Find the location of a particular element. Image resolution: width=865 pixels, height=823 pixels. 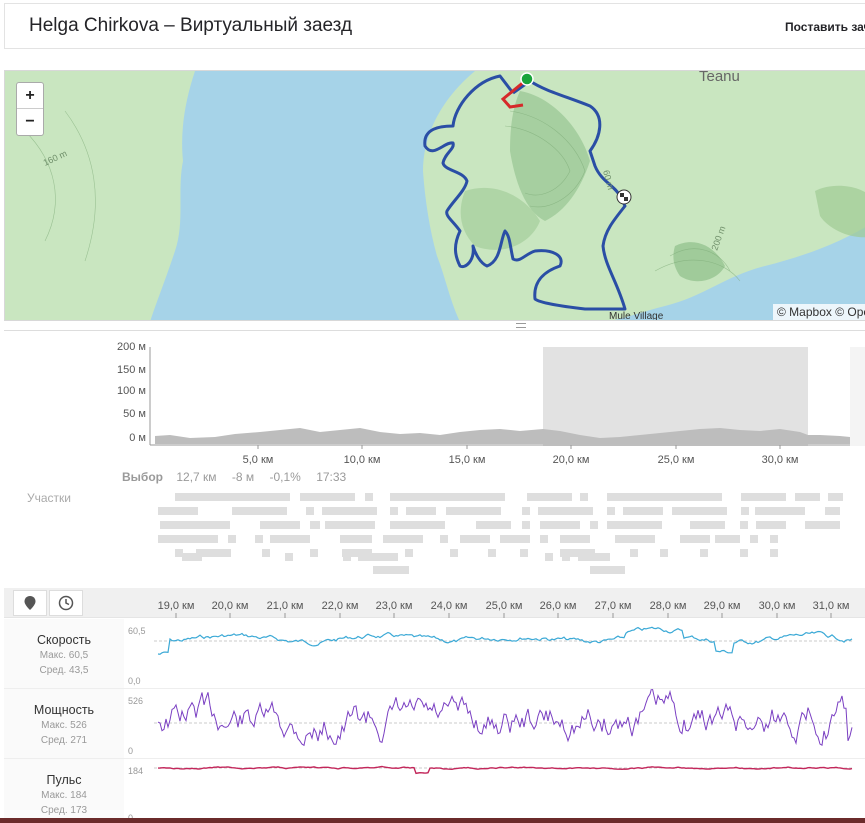

power-graph: 526 0 is located at coordinates (494, 724).